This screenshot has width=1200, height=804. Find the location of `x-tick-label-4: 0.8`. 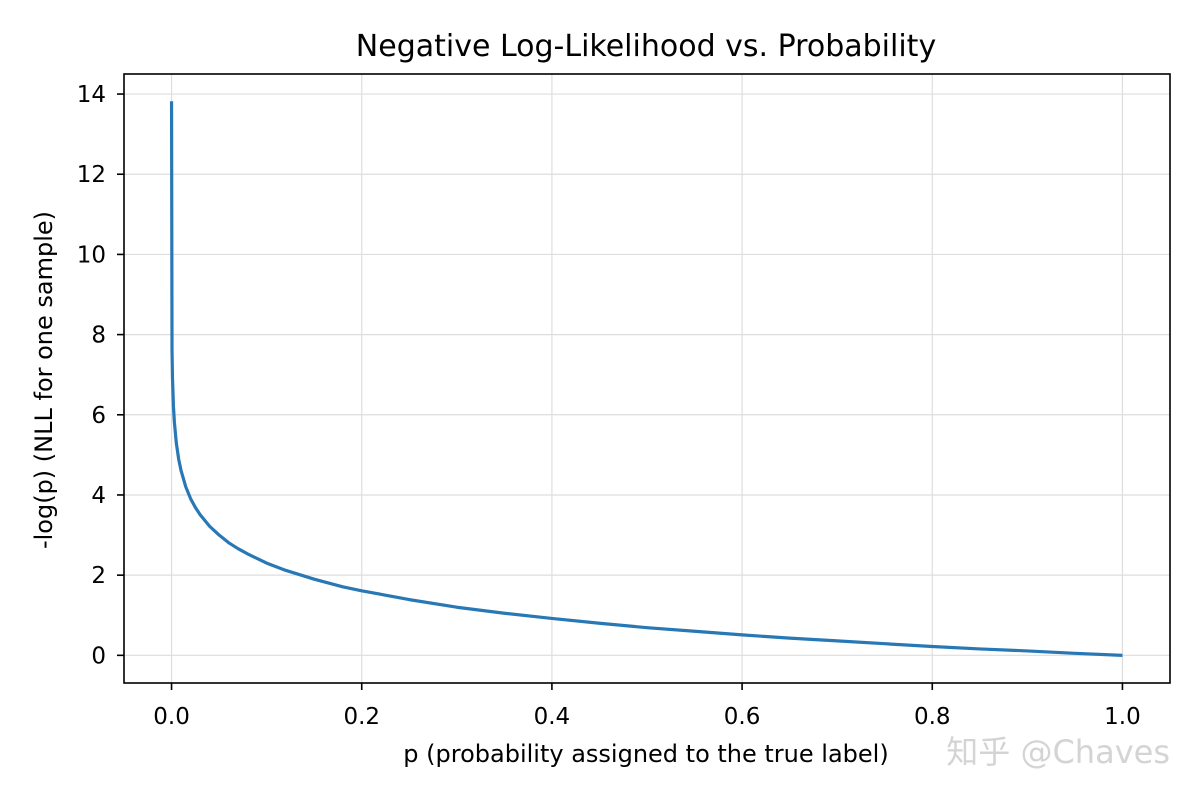

x-tick-label-4: 0.8 is located at coordinates (932, 717).